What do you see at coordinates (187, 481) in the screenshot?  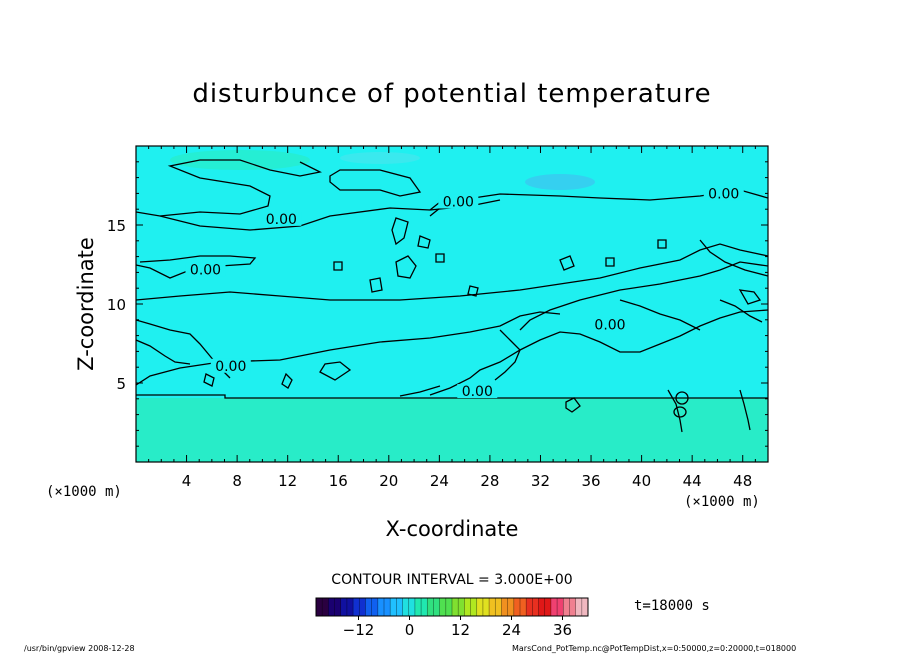 I see `x-tick-label: 4` at bounding box center [187, 481].